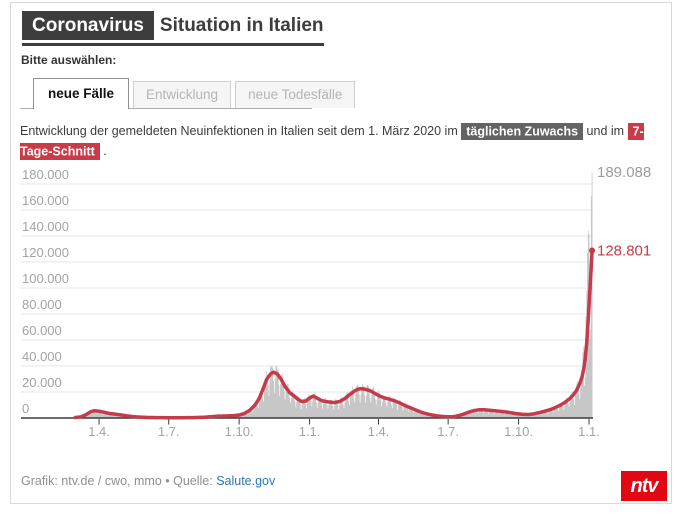 This screenshot has height=514, width=684. Describe the element at coordinates (119, 481) in the screenshot. I see `credit-text: Grafik: ntv.de / cwo, mmo • Quelle:` at that location.